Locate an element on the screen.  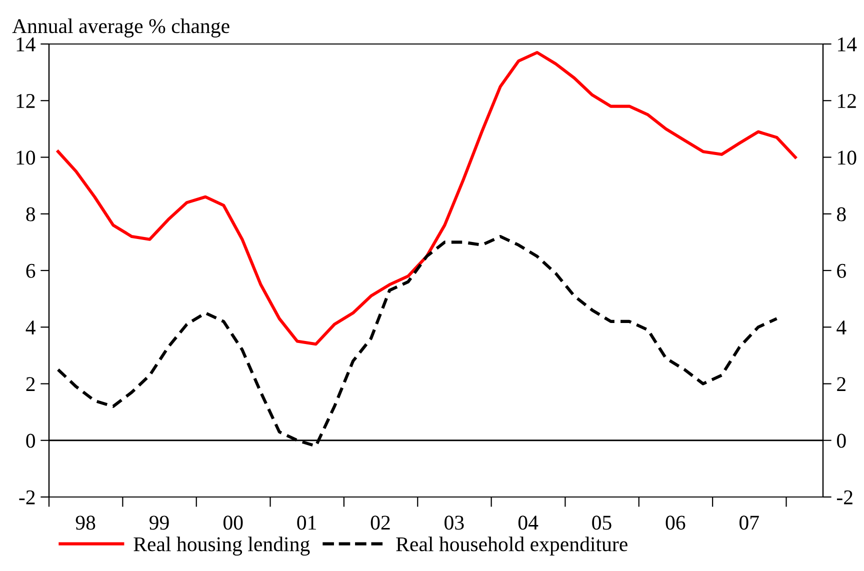
y-tick-label: 10 is located at coordinates (26, 157).